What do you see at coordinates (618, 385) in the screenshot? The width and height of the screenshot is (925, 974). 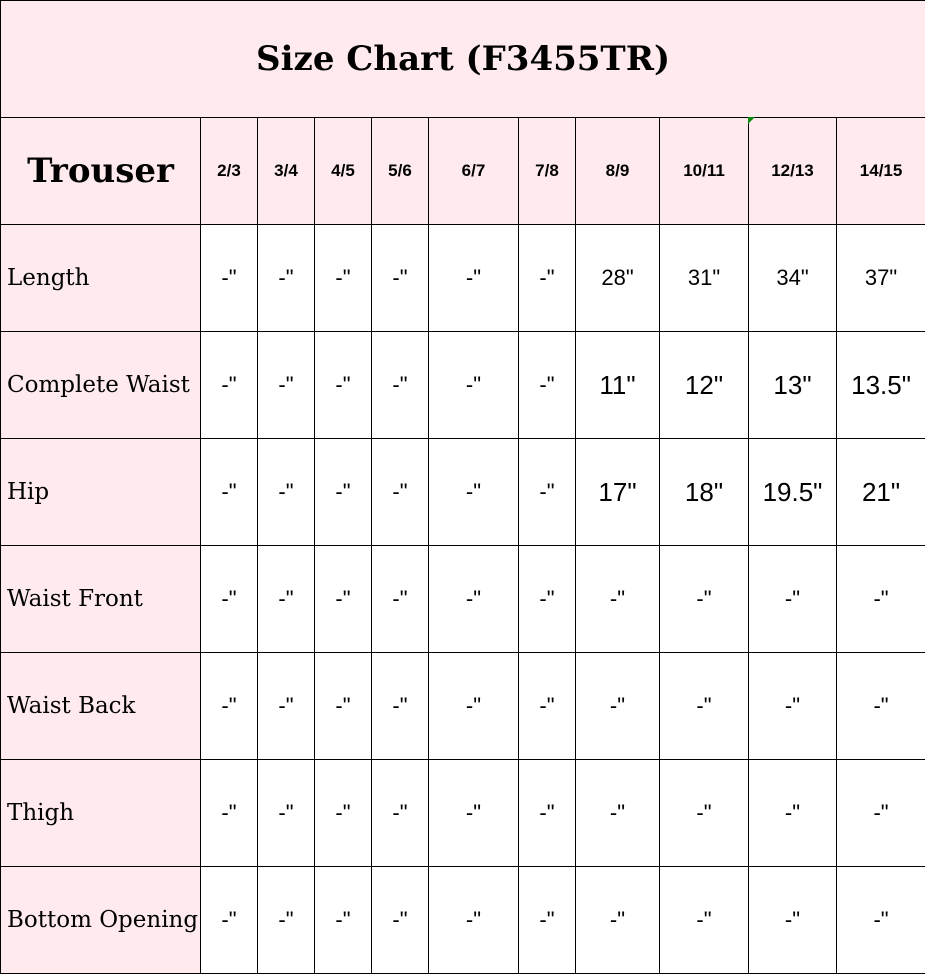 I see `measurement-value: 11"` at bounding box center [618, 385].